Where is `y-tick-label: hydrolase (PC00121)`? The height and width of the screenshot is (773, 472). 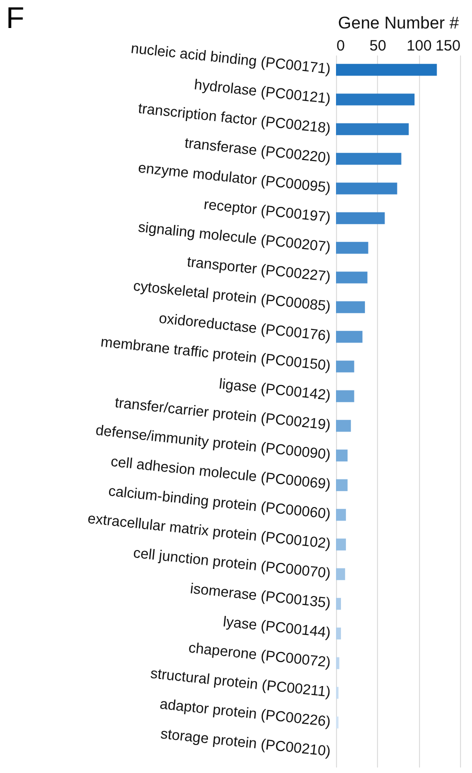 y-tick-label: hydrolase (PC00121) is located at coordinates (262, 92).